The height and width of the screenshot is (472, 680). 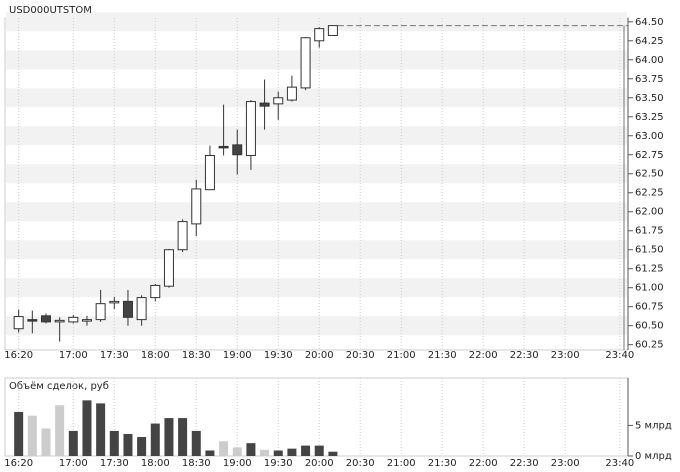 I want to click on y-tick-label: 61.75, so click(x=649, y=231).